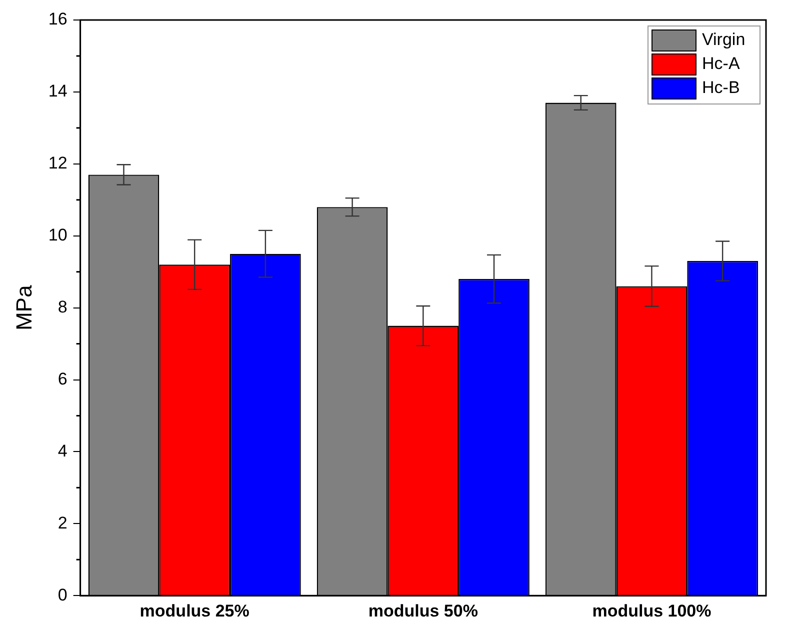 This screenshot has width=802, height=638. I want to click on y-tick-label: 10, so click(58, 235).